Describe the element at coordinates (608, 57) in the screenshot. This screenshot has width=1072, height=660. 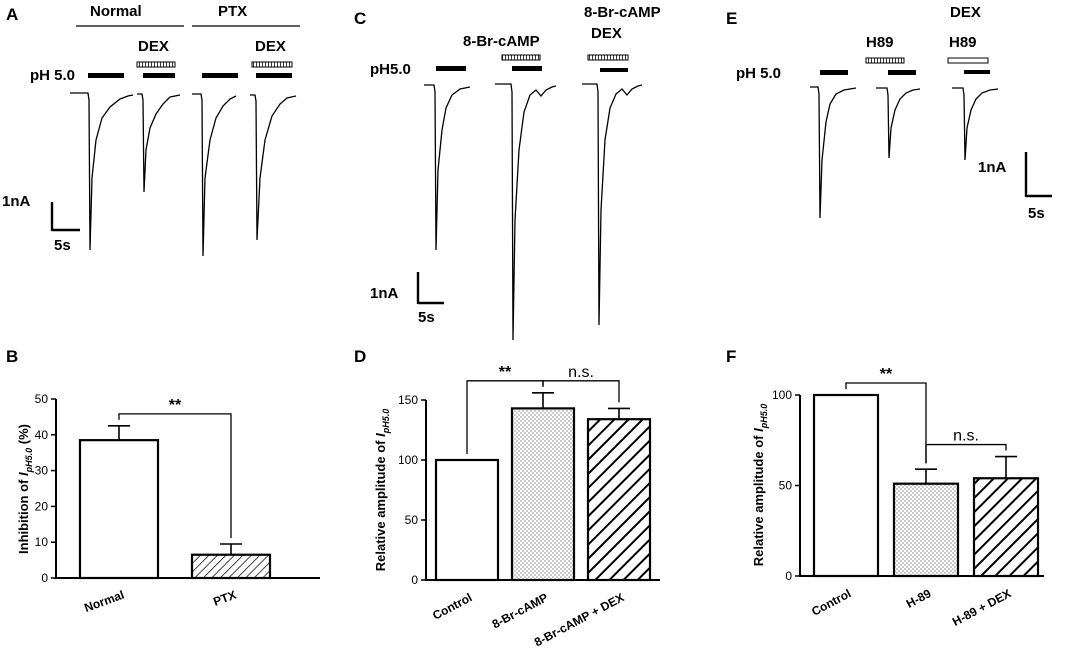
I see `cAMP-bar-c3` at that location.